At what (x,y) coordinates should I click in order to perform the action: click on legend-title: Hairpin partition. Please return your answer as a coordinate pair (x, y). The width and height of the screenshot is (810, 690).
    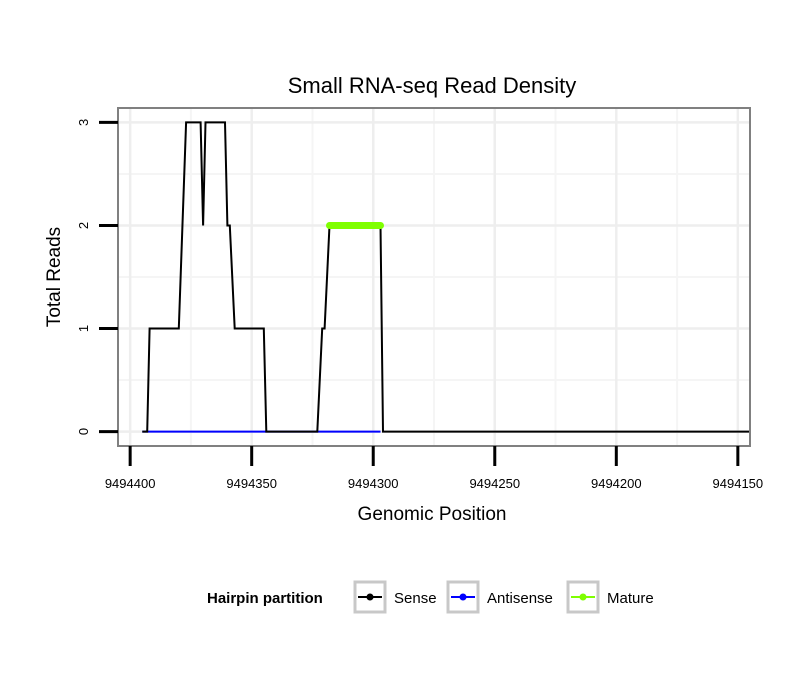
    Looking at the image, I should click on (265, 598).